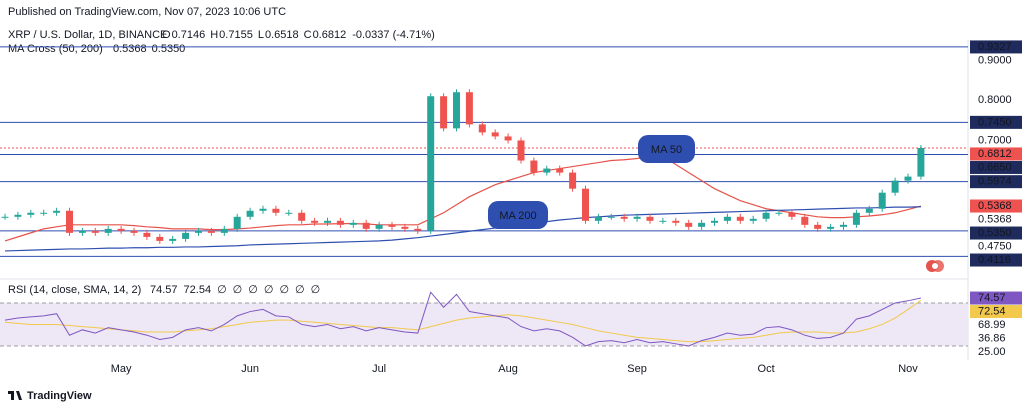 This screenshot has width=1024, height=410. I want to click on ma-callout-box, so click(666, 149).